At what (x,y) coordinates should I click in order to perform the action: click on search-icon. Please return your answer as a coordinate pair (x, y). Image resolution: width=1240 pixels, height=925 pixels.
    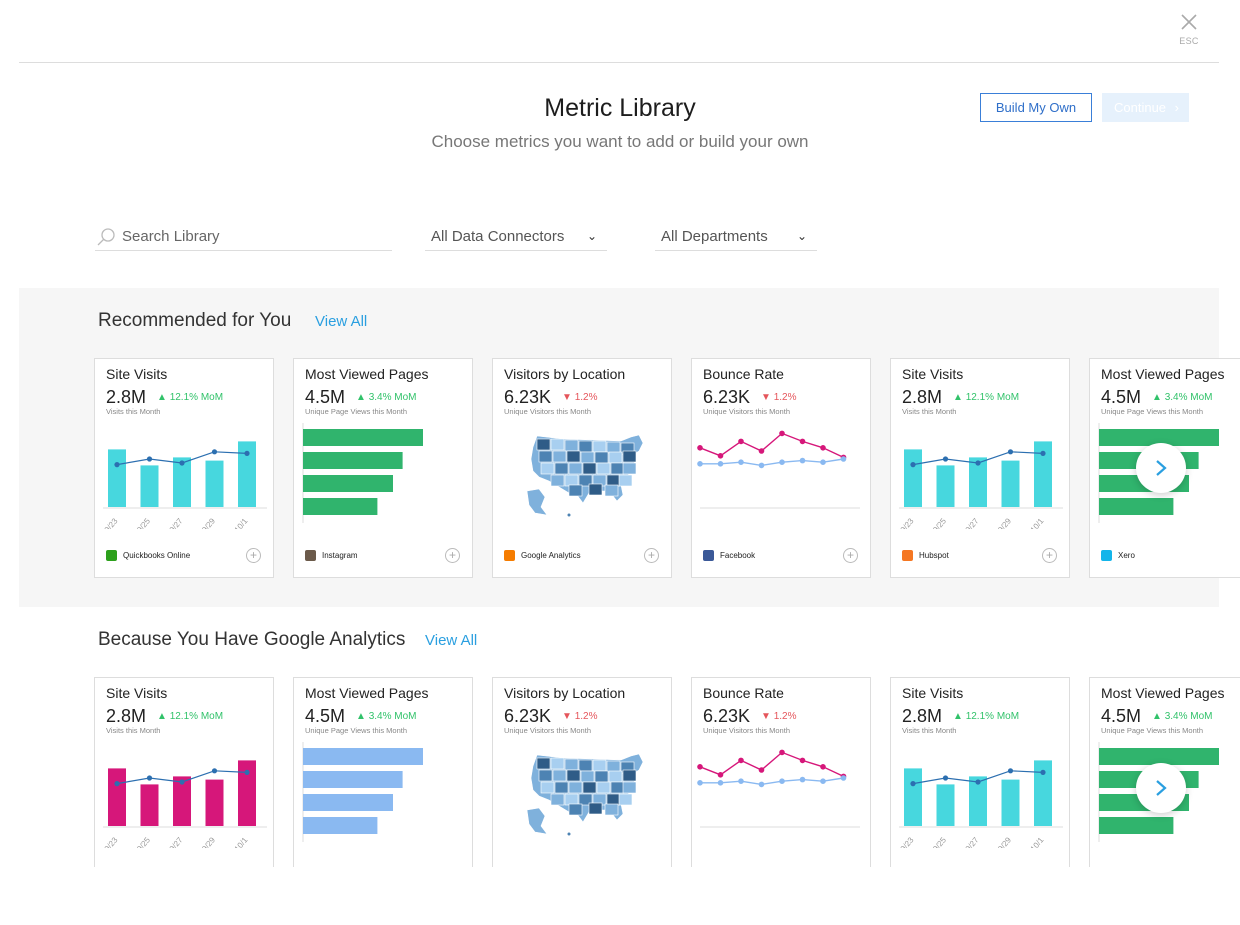
    Looking at the image, I should click on (106, 237).